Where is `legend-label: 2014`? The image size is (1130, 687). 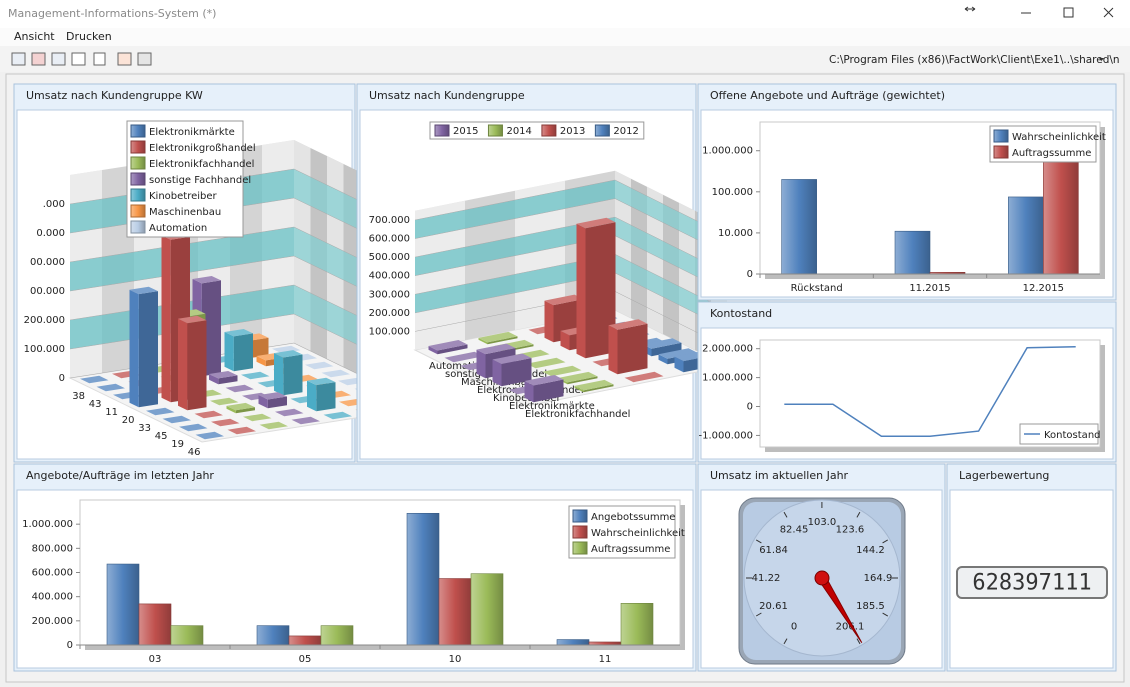
legend-label: 2014 is located at coordinates (518, 131).